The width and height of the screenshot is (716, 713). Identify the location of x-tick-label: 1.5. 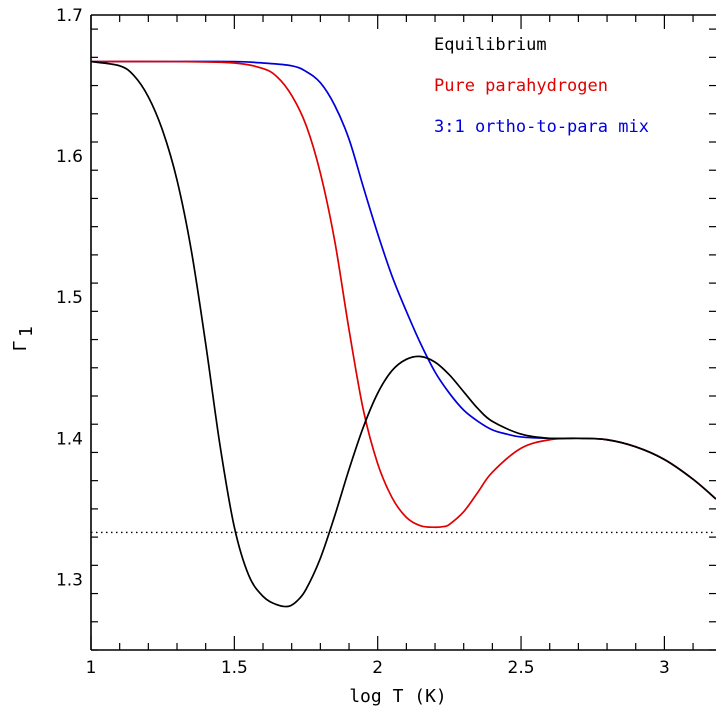
(234, 668).